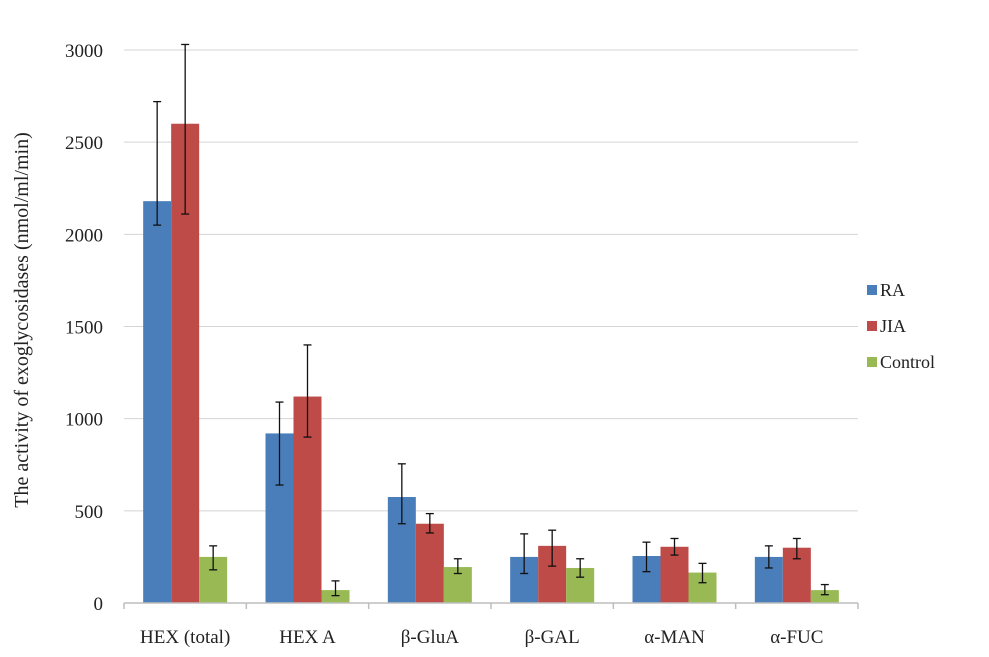 The image size is (989, 657). What do you see at coordinates (907, 362) in the screenshot?
I see `legend-label-control: Control` at bounding box center [907, 362].